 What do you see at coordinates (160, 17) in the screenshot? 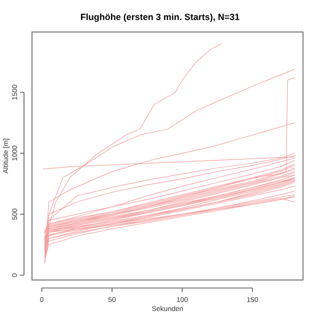
I see `chart-title: Flughöhe (ersten 3 min. Starts), N=31` at bounding box center [160, 17].